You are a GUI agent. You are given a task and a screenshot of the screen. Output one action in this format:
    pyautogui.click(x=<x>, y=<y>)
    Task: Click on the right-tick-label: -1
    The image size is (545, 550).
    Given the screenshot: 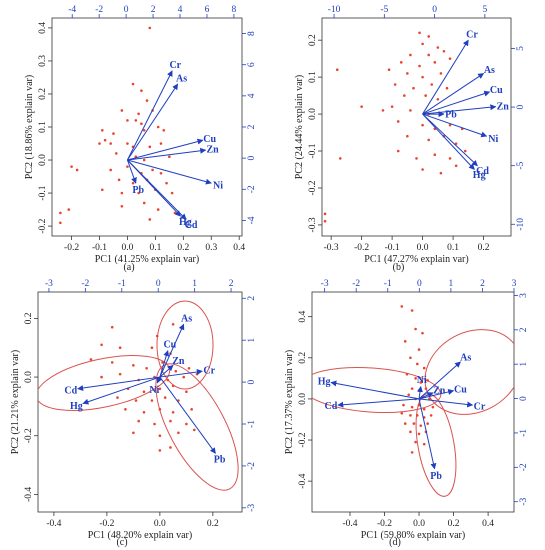 What is the action you would take?
    pyautogui.click(x=524, y=433)
    